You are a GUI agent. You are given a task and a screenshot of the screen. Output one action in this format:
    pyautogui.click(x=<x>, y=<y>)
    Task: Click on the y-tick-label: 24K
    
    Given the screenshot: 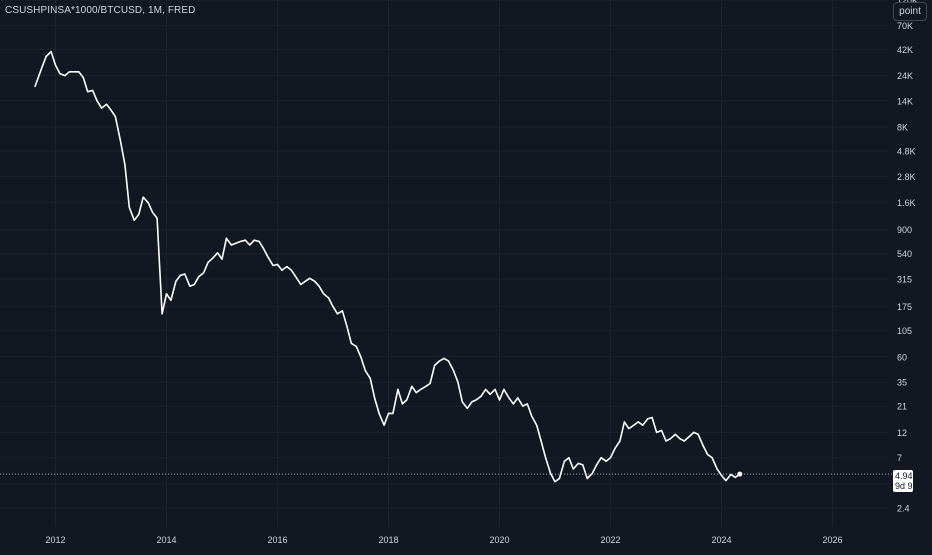 What is the action you would take?
    pyautogui.click(x=905, y=76)
    